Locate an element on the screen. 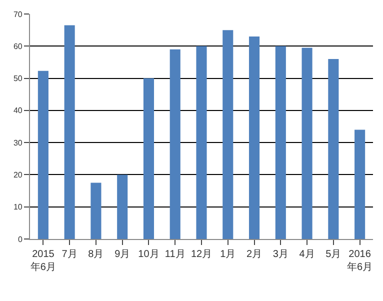 The image size is (383, 301). x-tick-label: 9月 is located at coordinates (122, 254).